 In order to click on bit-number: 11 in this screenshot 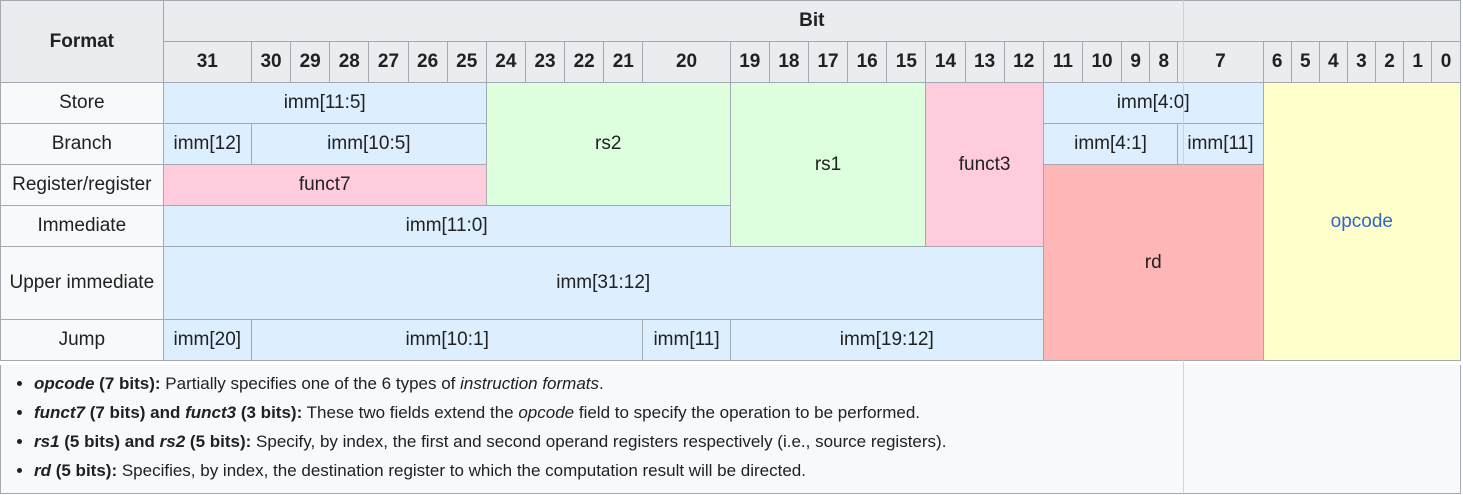, I will do `click(1062, 62)`.